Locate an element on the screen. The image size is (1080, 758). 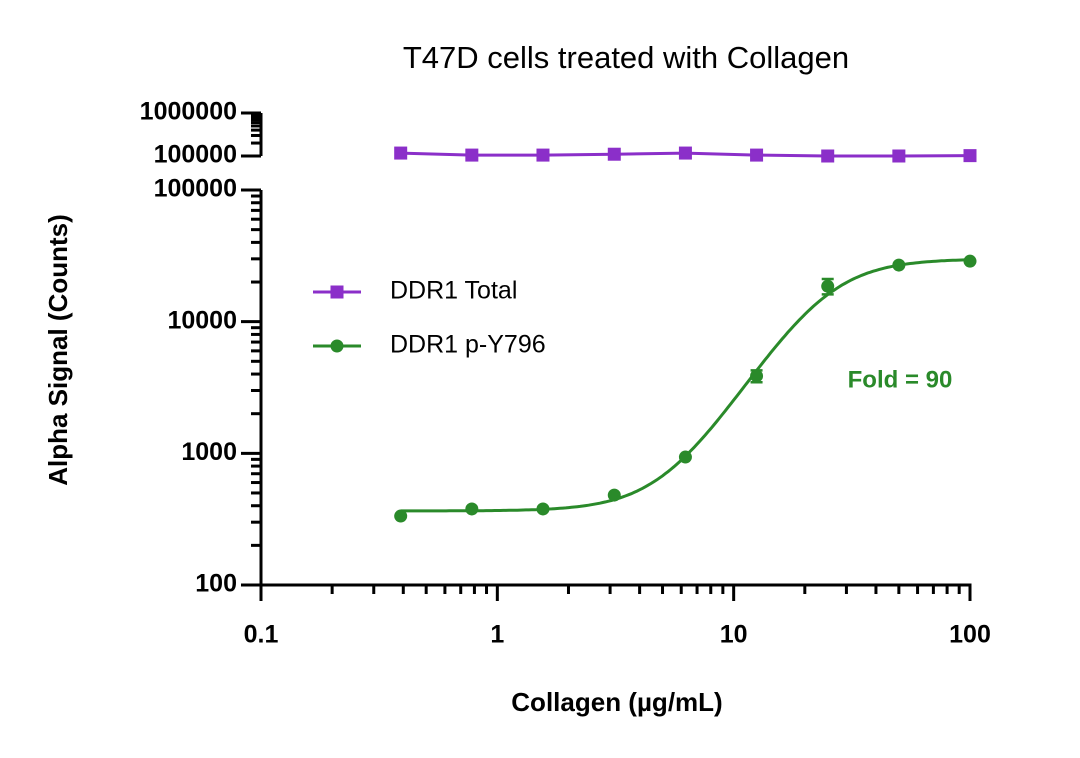
y-tick-label: 10000 is located at coordinates (202, 320).